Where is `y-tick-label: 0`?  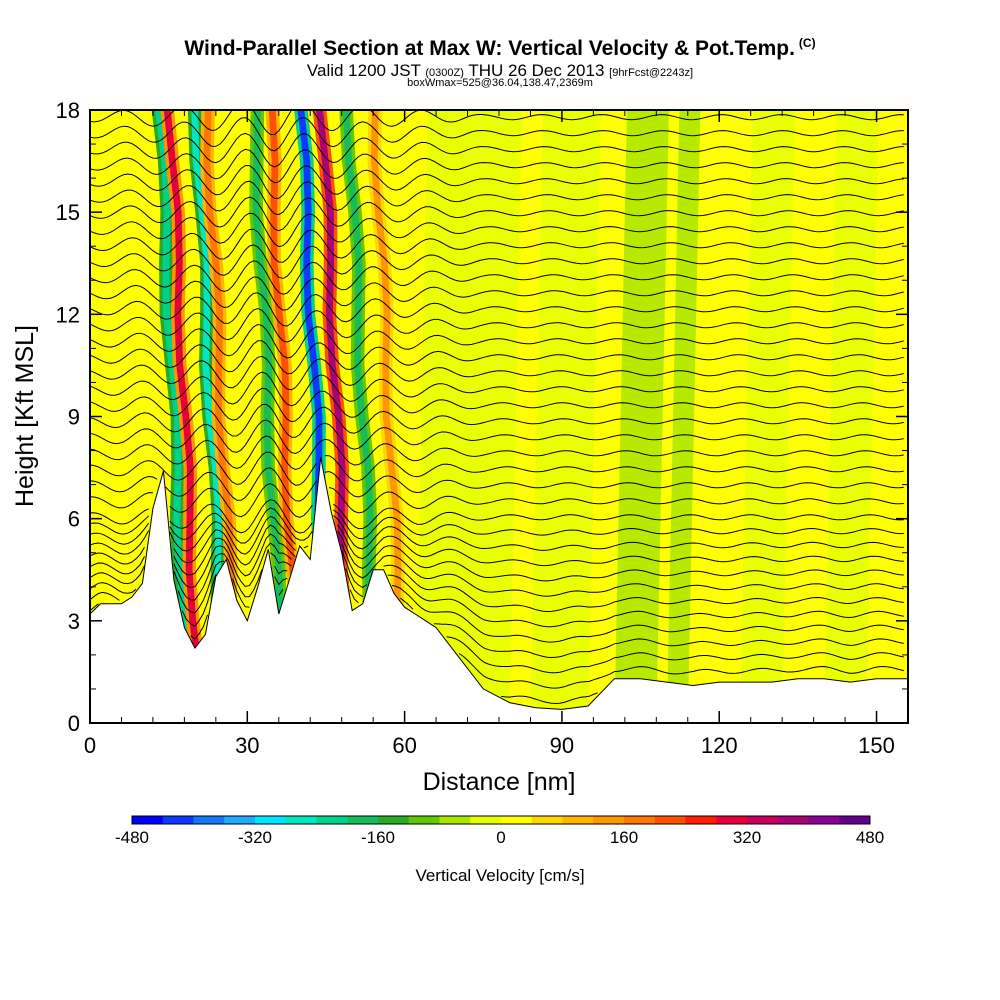 y-tick-label: 0 is located at coordinates (74, 723).